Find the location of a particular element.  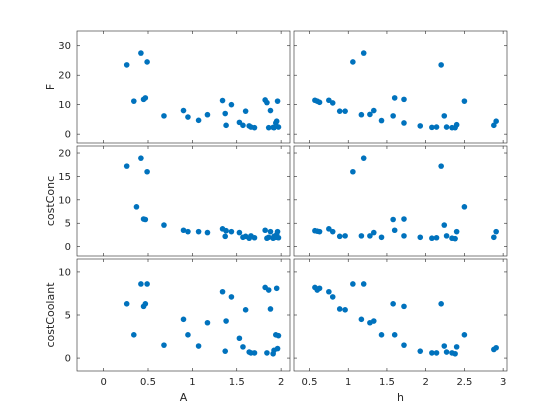

x-tick-label-A: 0 is located at coordinates (103, 382).